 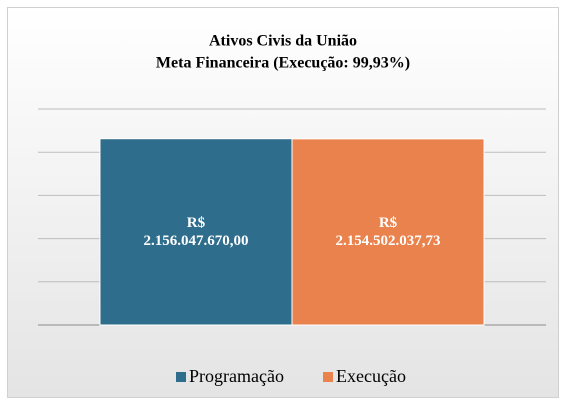 I want to click on value-label: R$ 2.156.047.670,00, so click(x=196, y=231).